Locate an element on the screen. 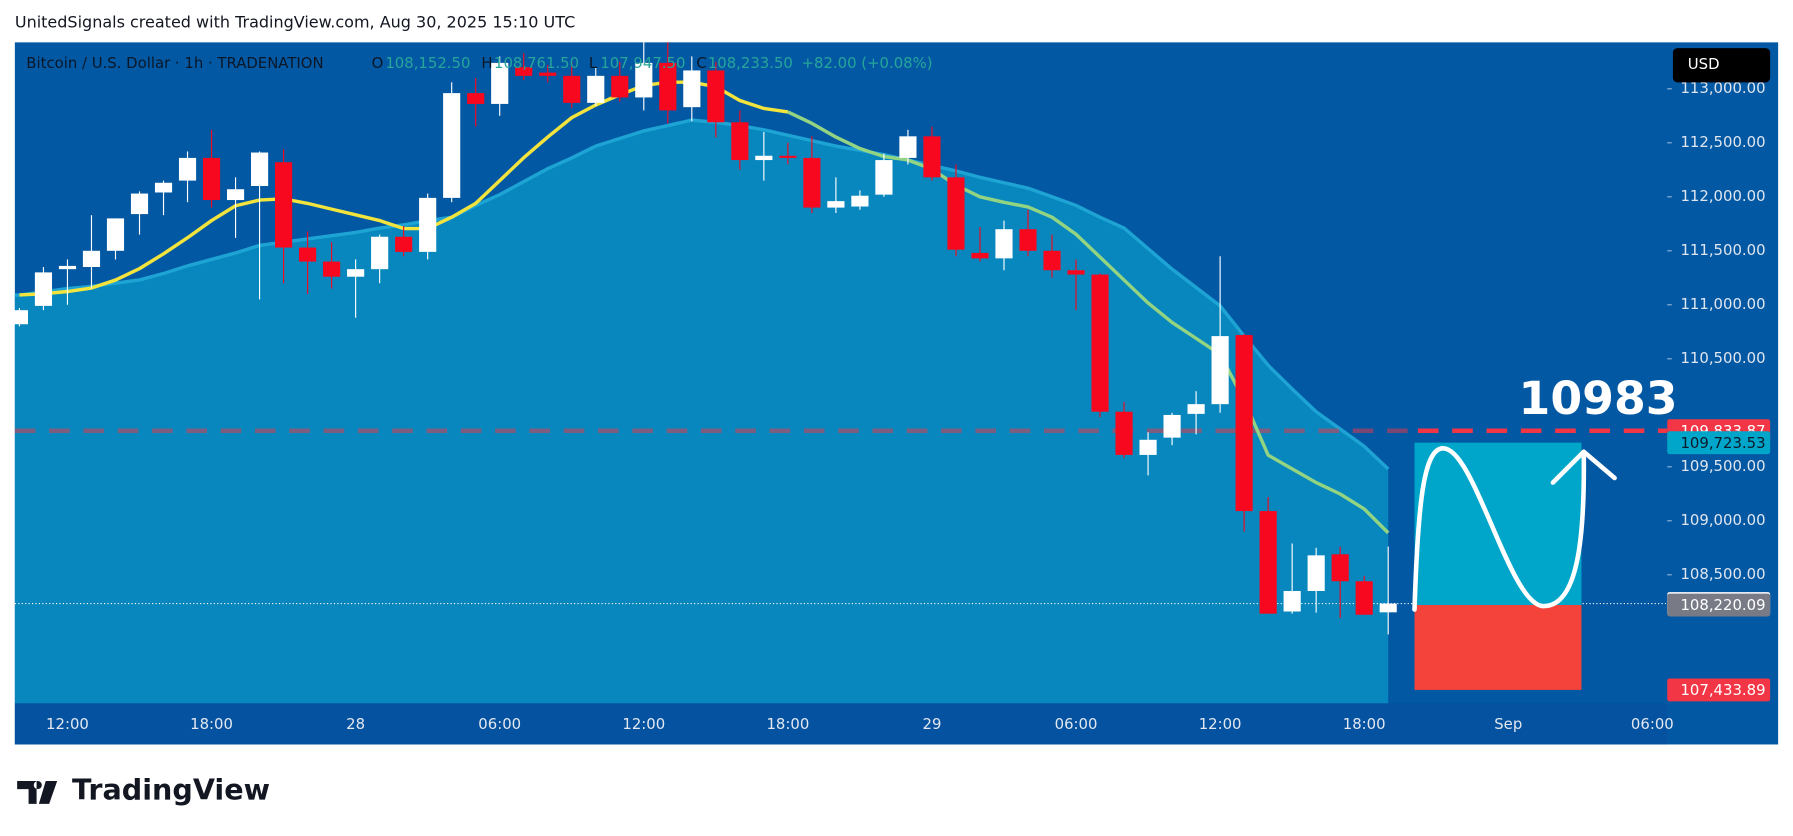  y-tick-label: 108,500.00 is located at coordinates (1722, 574).